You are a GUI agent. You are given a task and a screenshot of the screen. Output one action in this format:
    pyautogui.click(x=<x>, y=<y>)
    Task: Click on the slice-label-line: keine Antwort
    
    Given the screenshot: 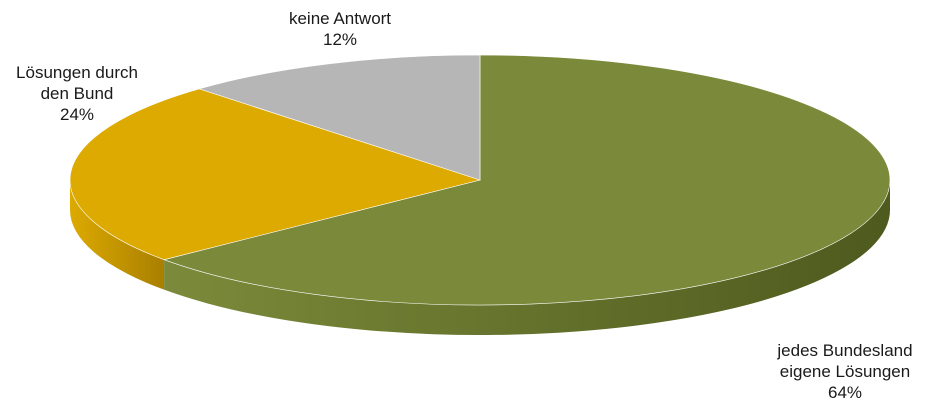 What is the action you would take?
    pyautogui.click(x=340, y=18)
    